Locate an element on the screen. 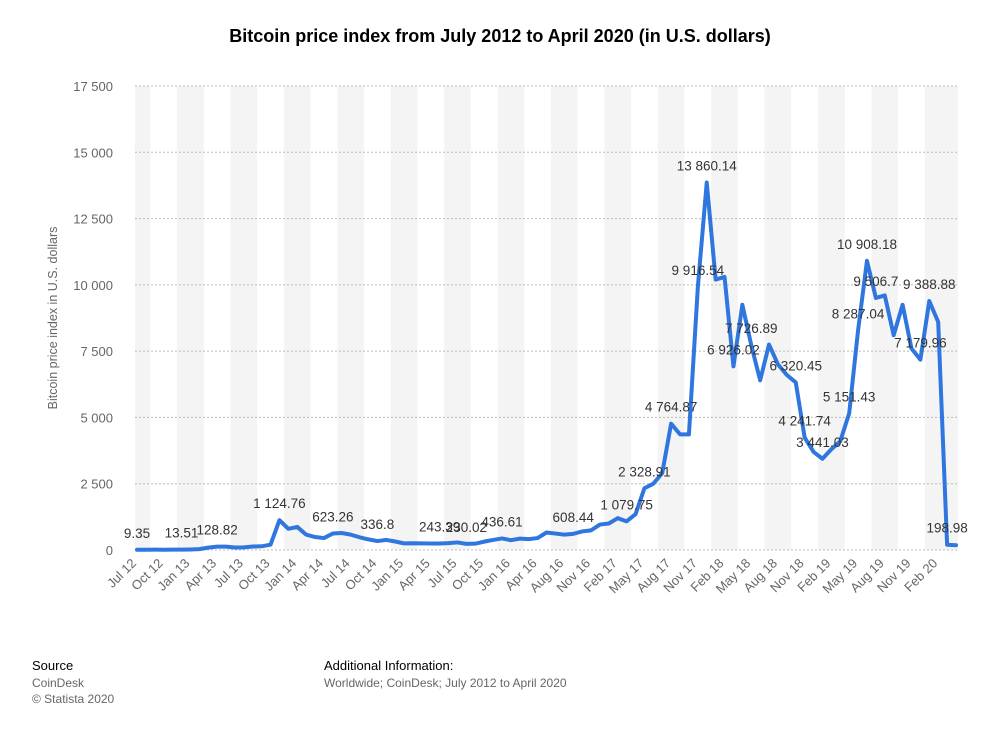 The image size is (1000, 743). data-label: 230.02 is located at coordinates (466, 527).